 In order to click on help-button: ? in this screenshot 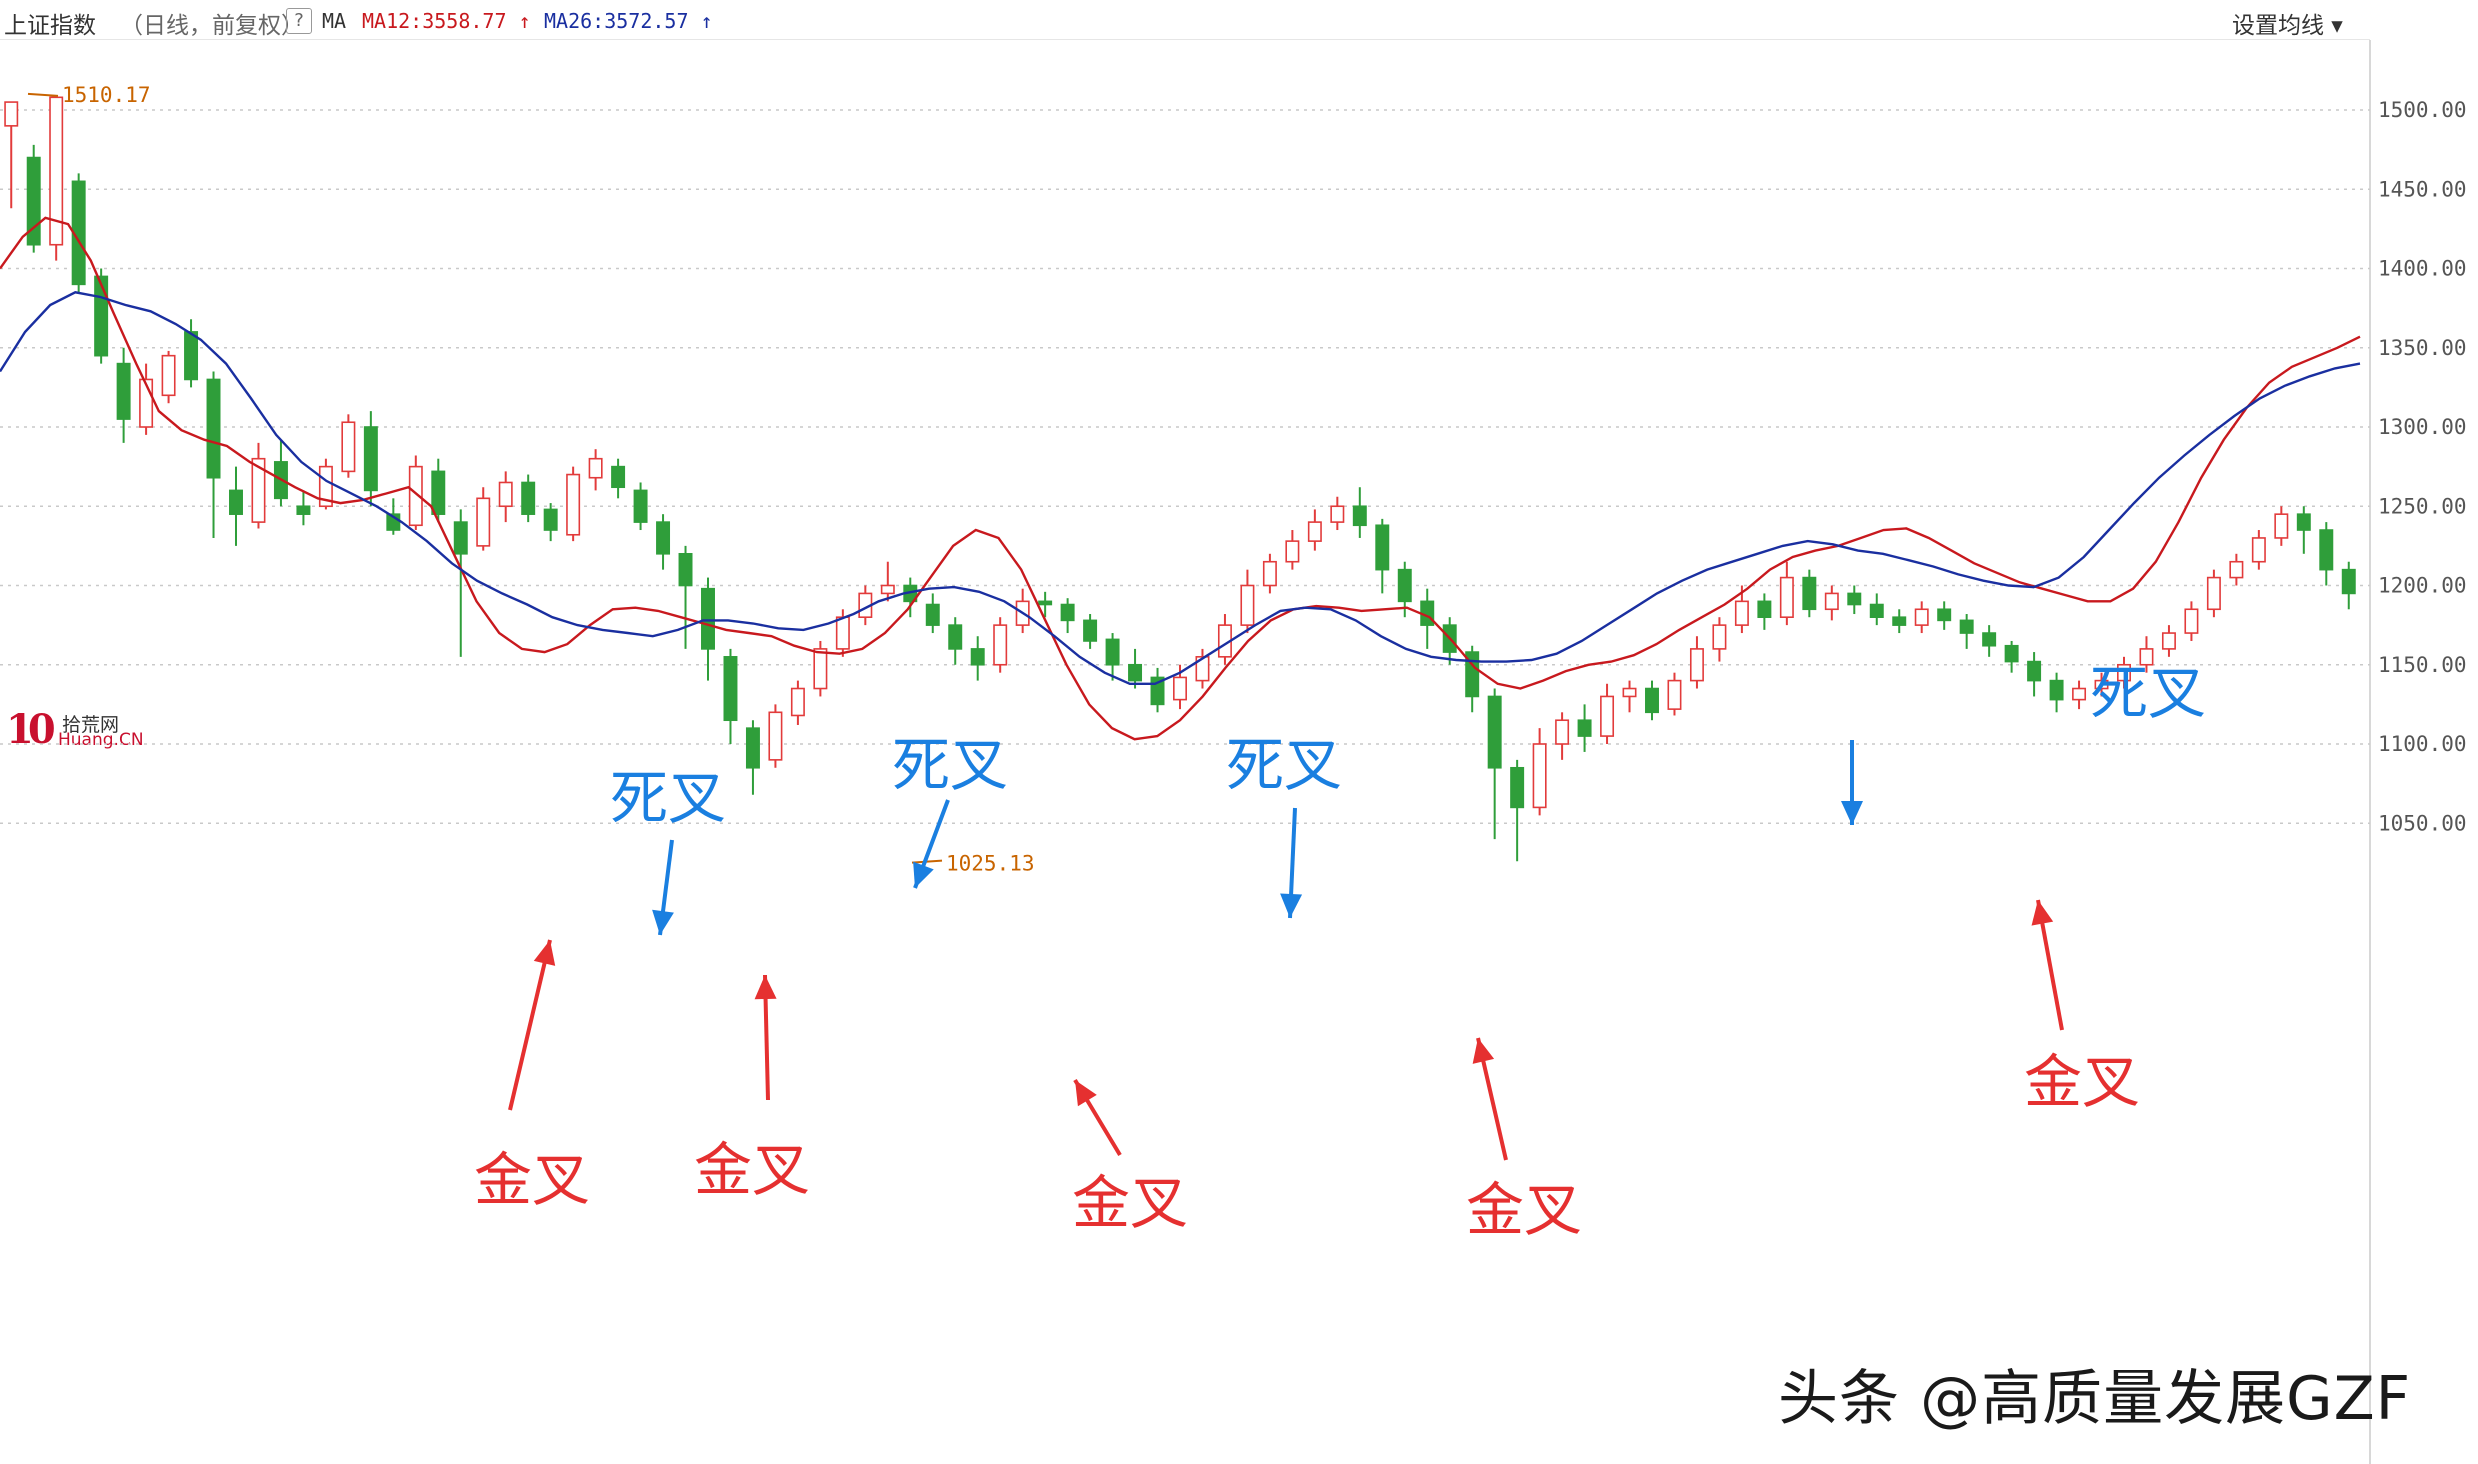, I will do `click(299, 21)`.